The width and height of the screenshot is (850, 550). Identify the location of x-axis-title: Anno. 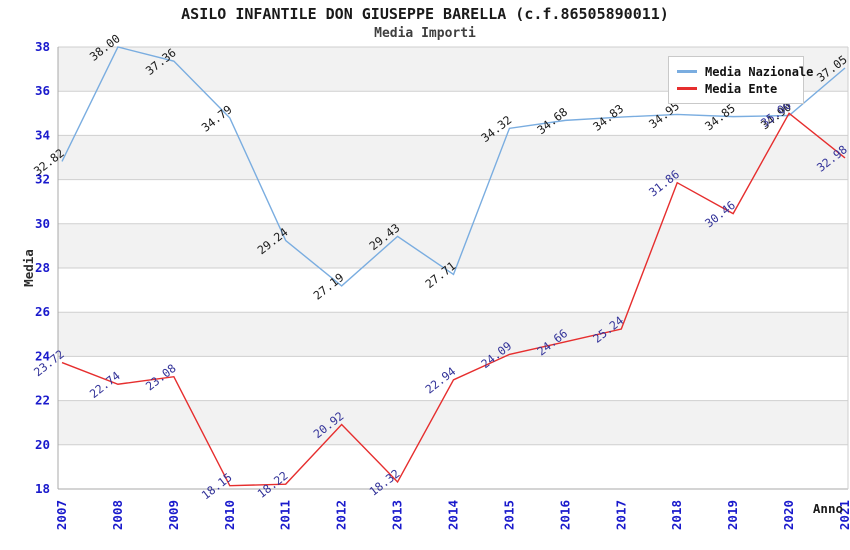
(828, 508).